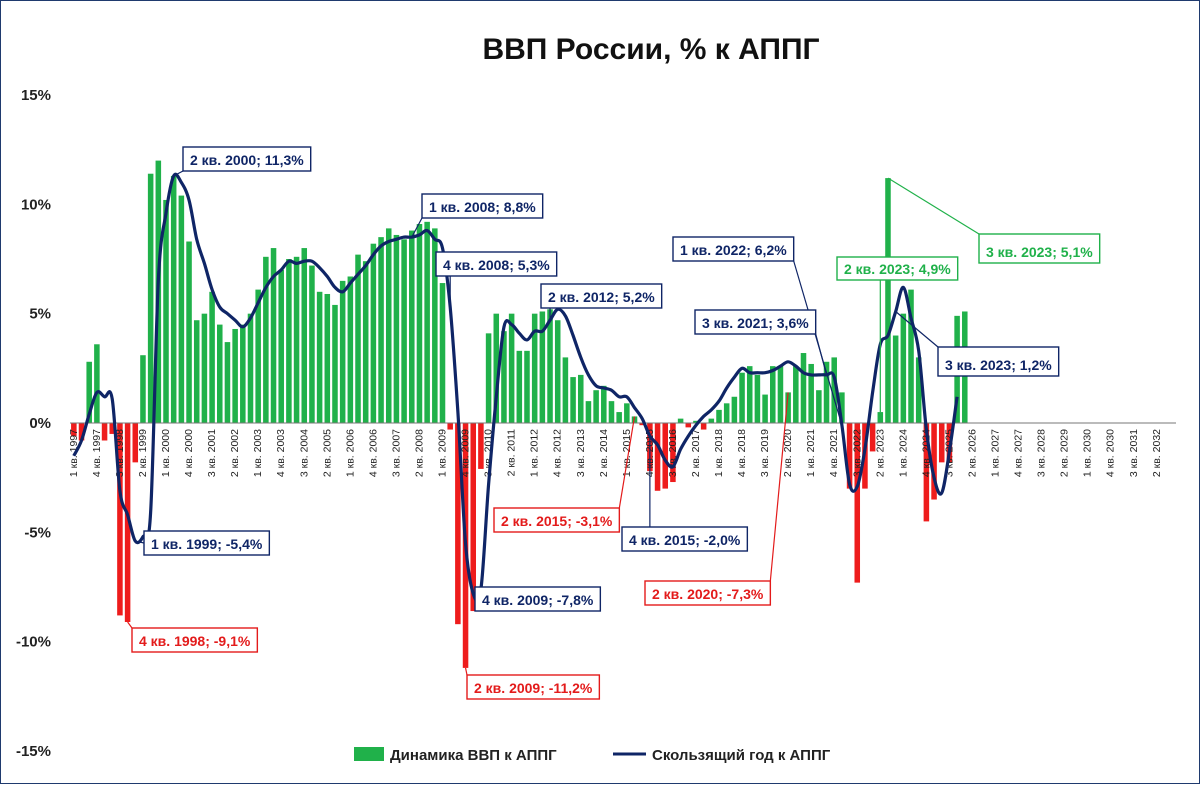  Describe the element at coordinates (880, 453) in the screenshot. I see `x-tick-label: 2 кв. 2023` at that location.